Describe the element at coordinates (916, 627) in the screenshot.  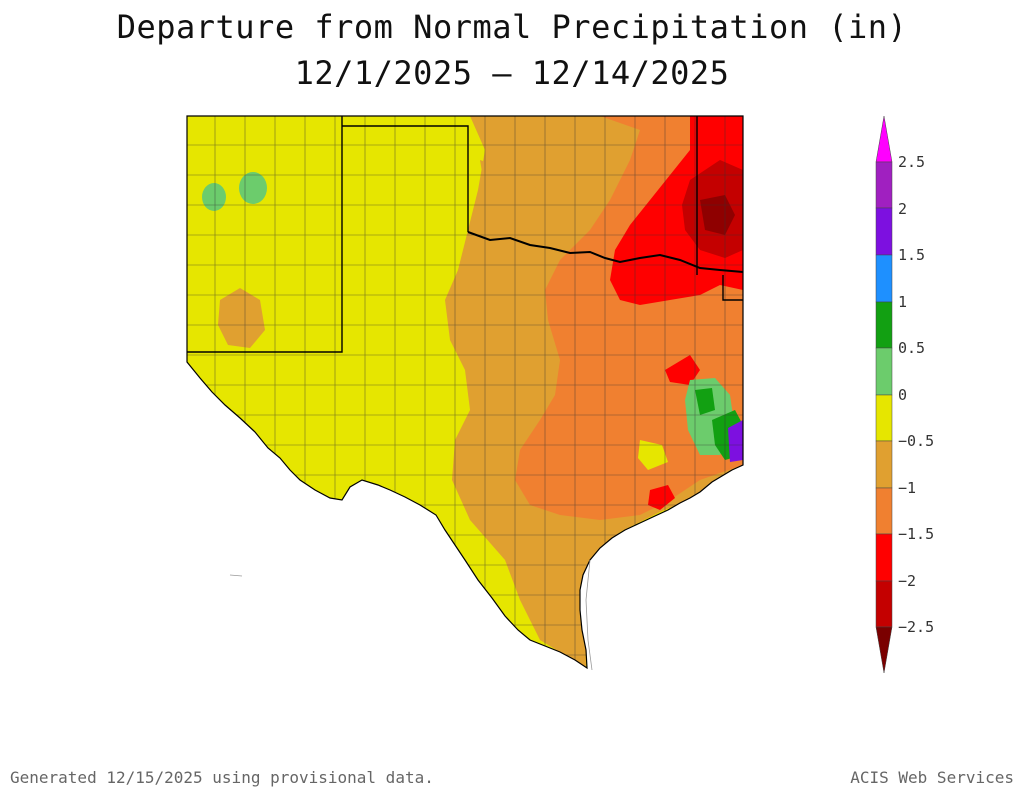
I see `legend-label: −2.5` at that location.